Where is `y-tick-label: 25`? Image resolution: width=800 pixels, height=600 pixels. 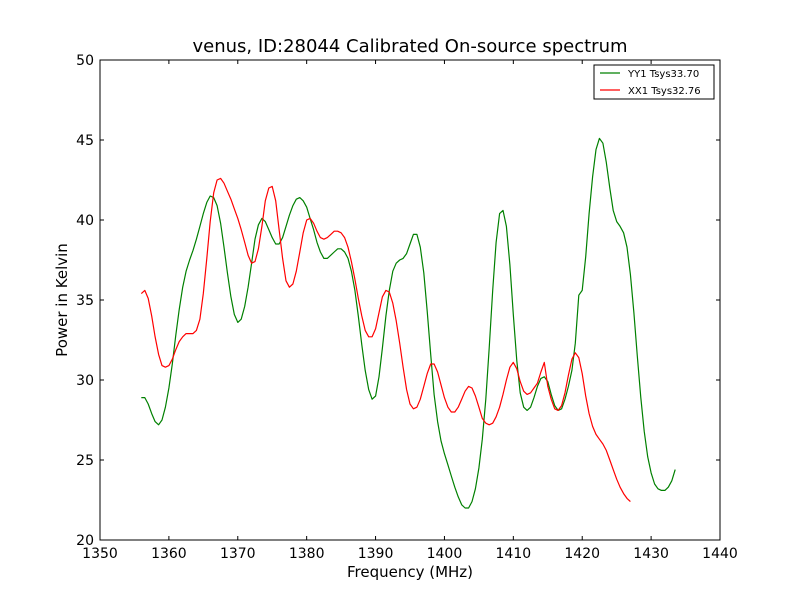 y-tick-label: 25 is located at coordinates (85, 461).